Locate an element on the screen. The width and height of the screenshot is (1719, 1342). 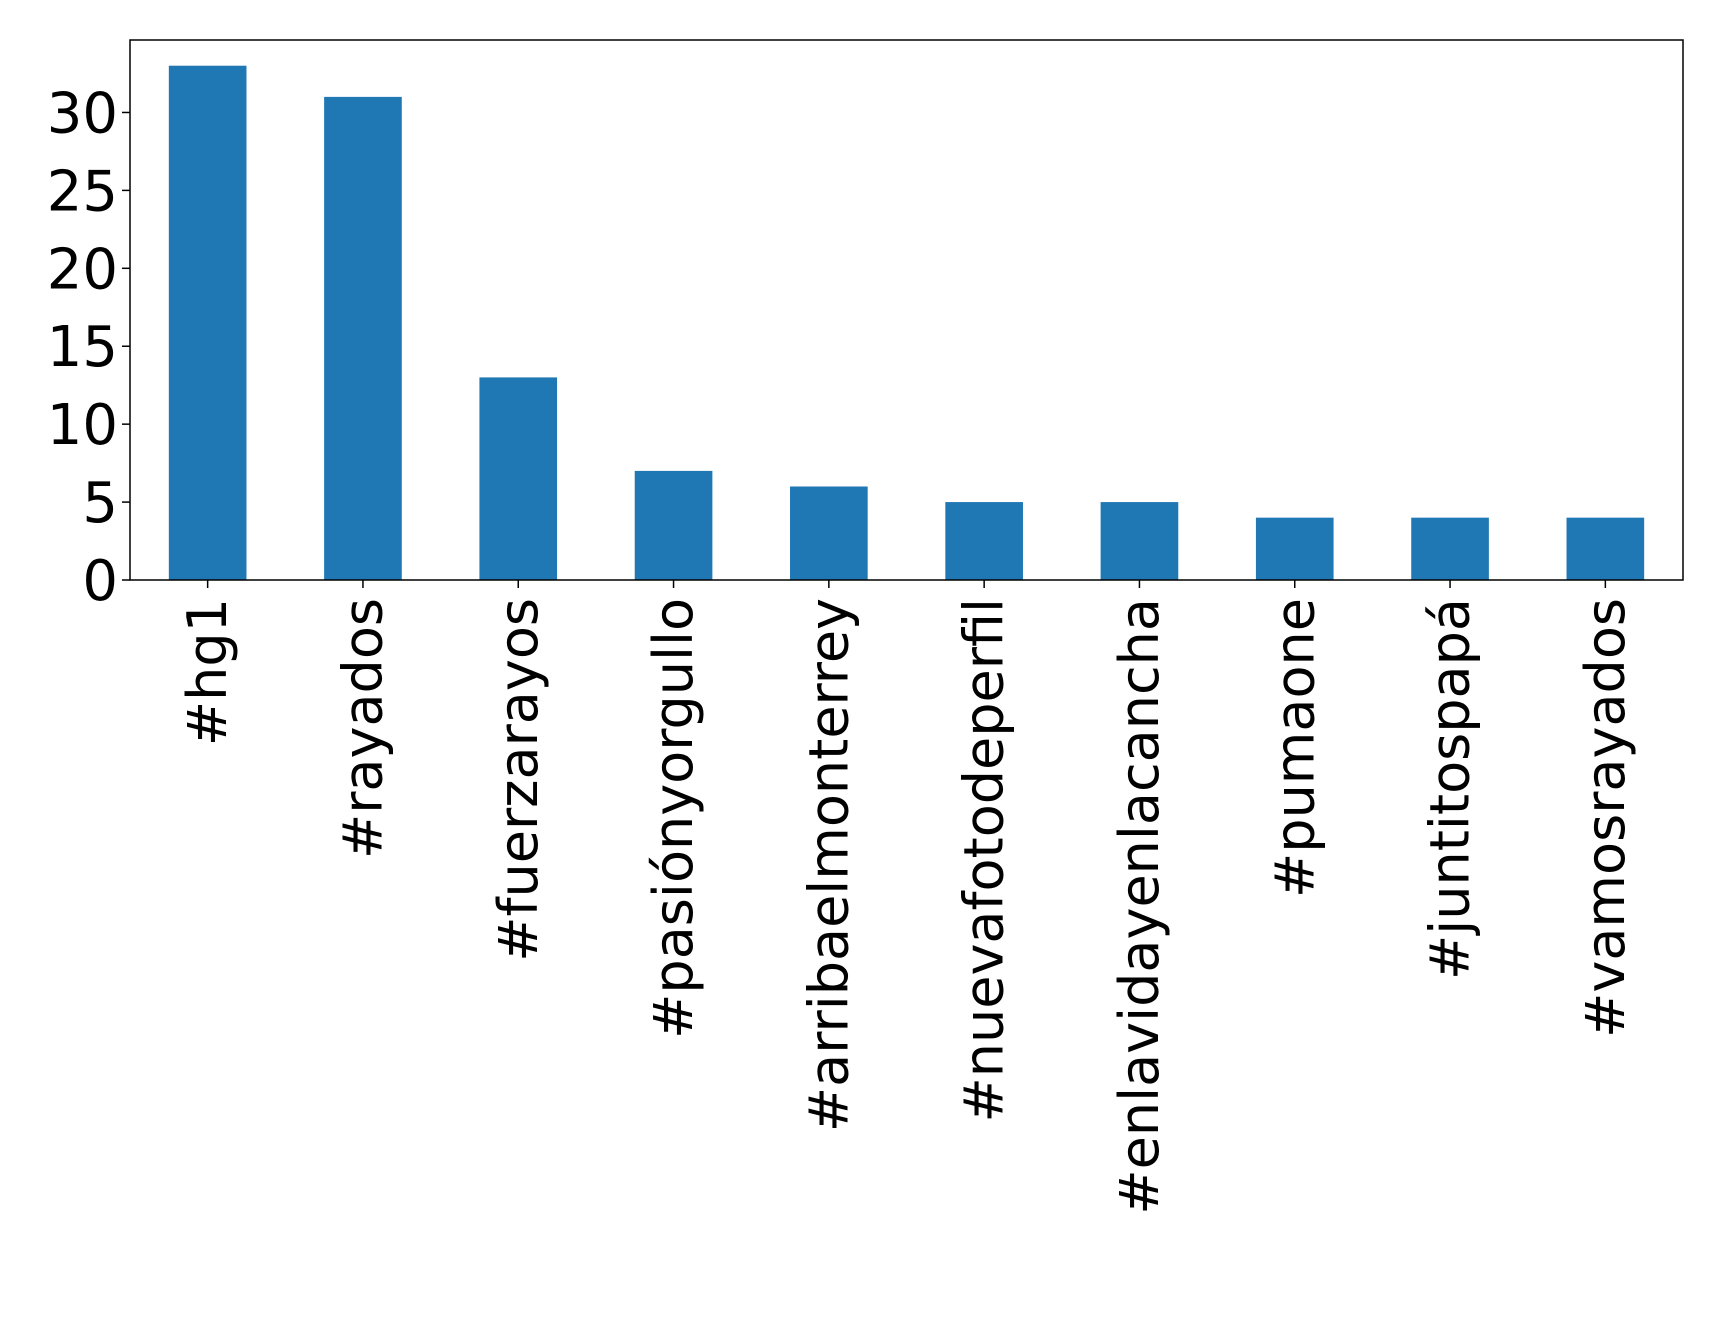
x-tick-label: #vamosrayados is located at coordinates (1605, 818).